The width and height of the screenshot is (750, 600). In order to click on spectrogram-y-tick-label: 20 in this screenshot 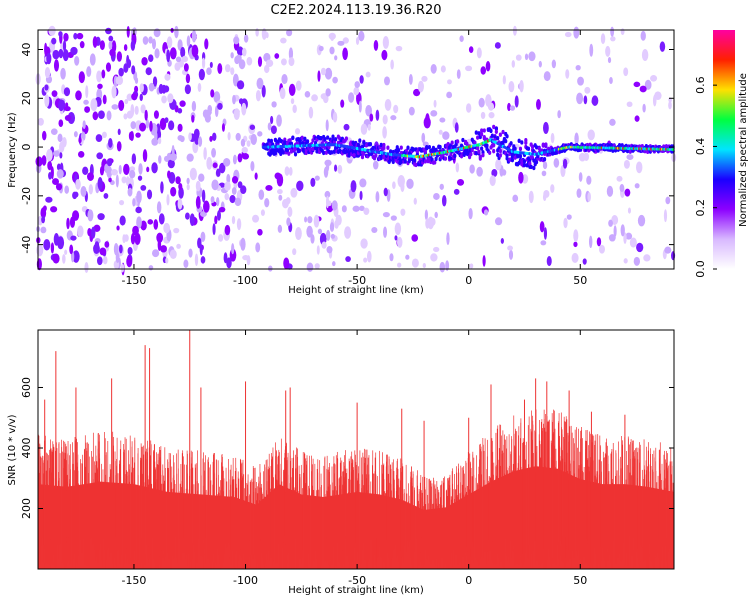, I will do `click(26, 98)`.